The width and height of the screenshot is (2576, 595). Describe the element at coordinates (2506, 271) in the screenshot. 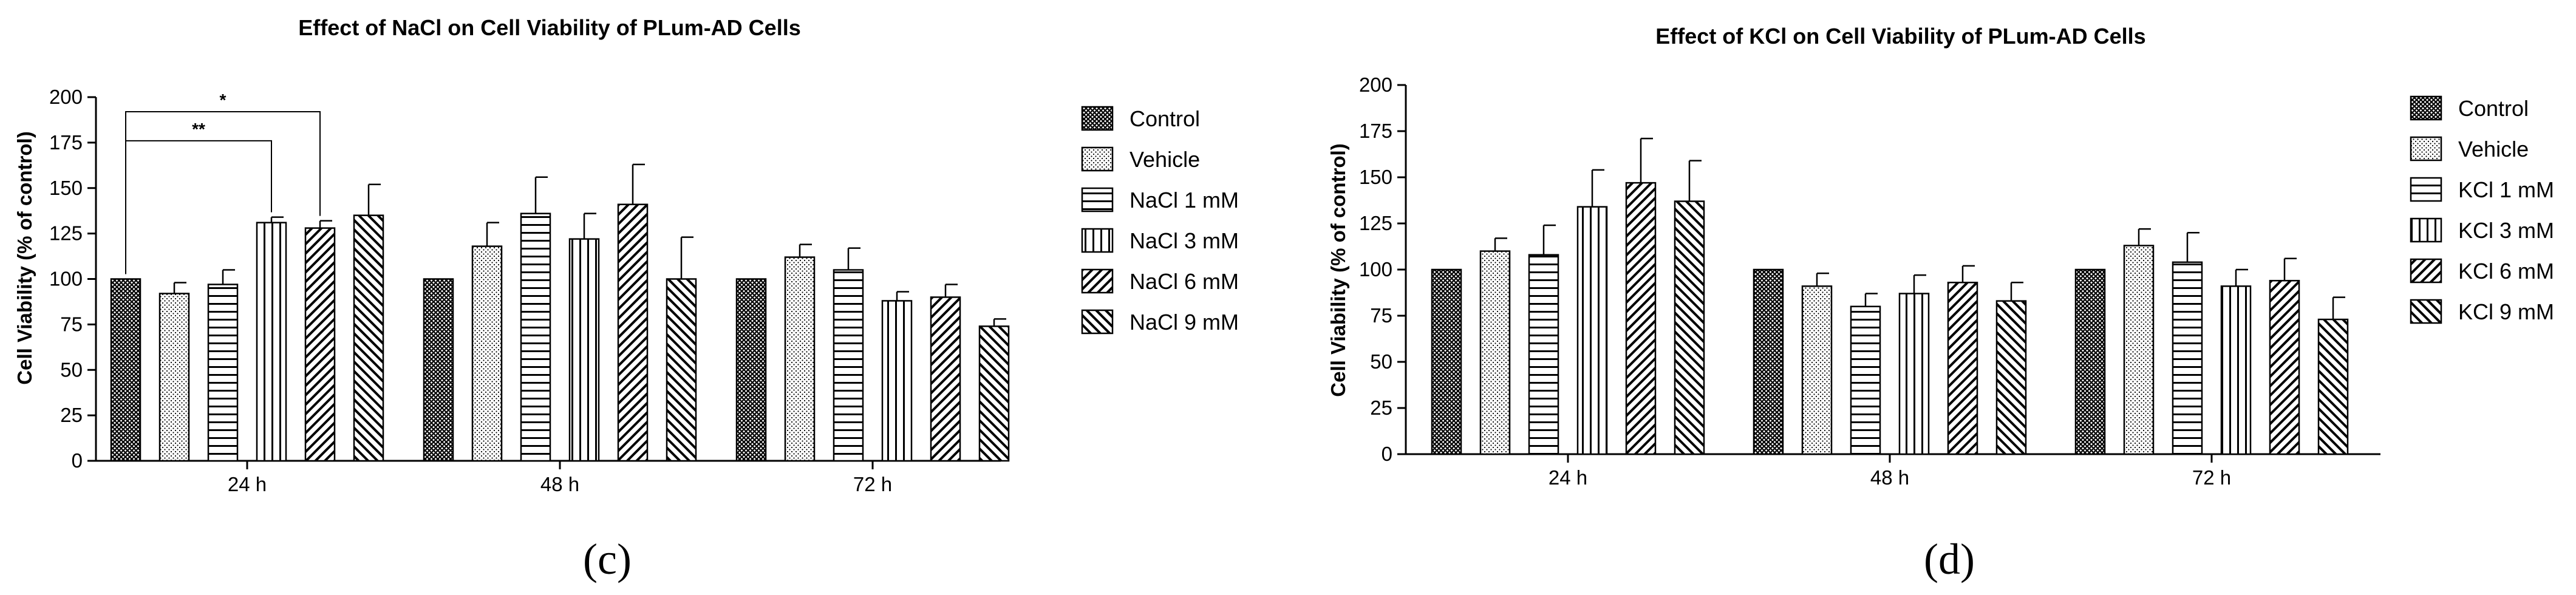

I see `legend-label: KCl 6 mM` at that location.